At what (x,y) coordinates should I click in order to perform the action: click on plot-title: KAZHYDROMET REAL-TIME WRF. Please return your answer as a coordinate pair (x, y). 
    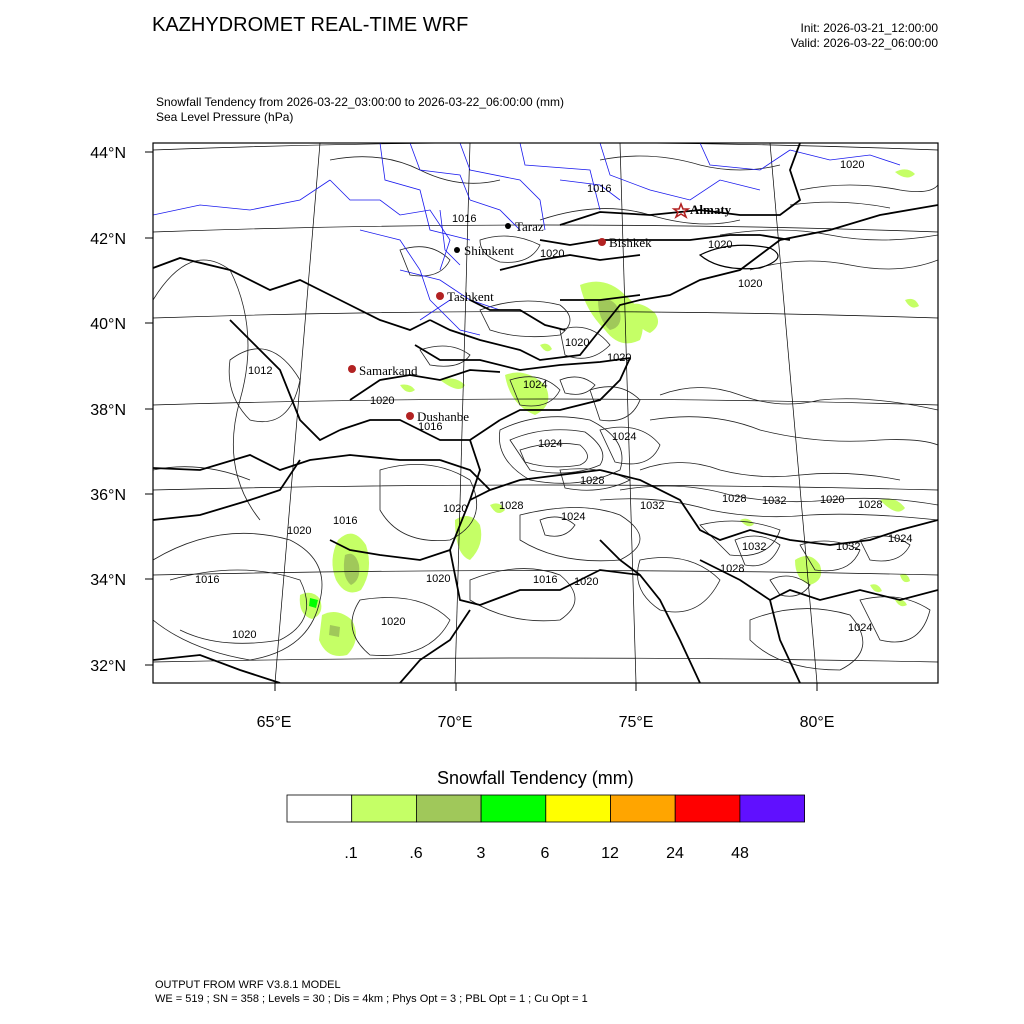
    Looking at the image, I should click on (310, 25).